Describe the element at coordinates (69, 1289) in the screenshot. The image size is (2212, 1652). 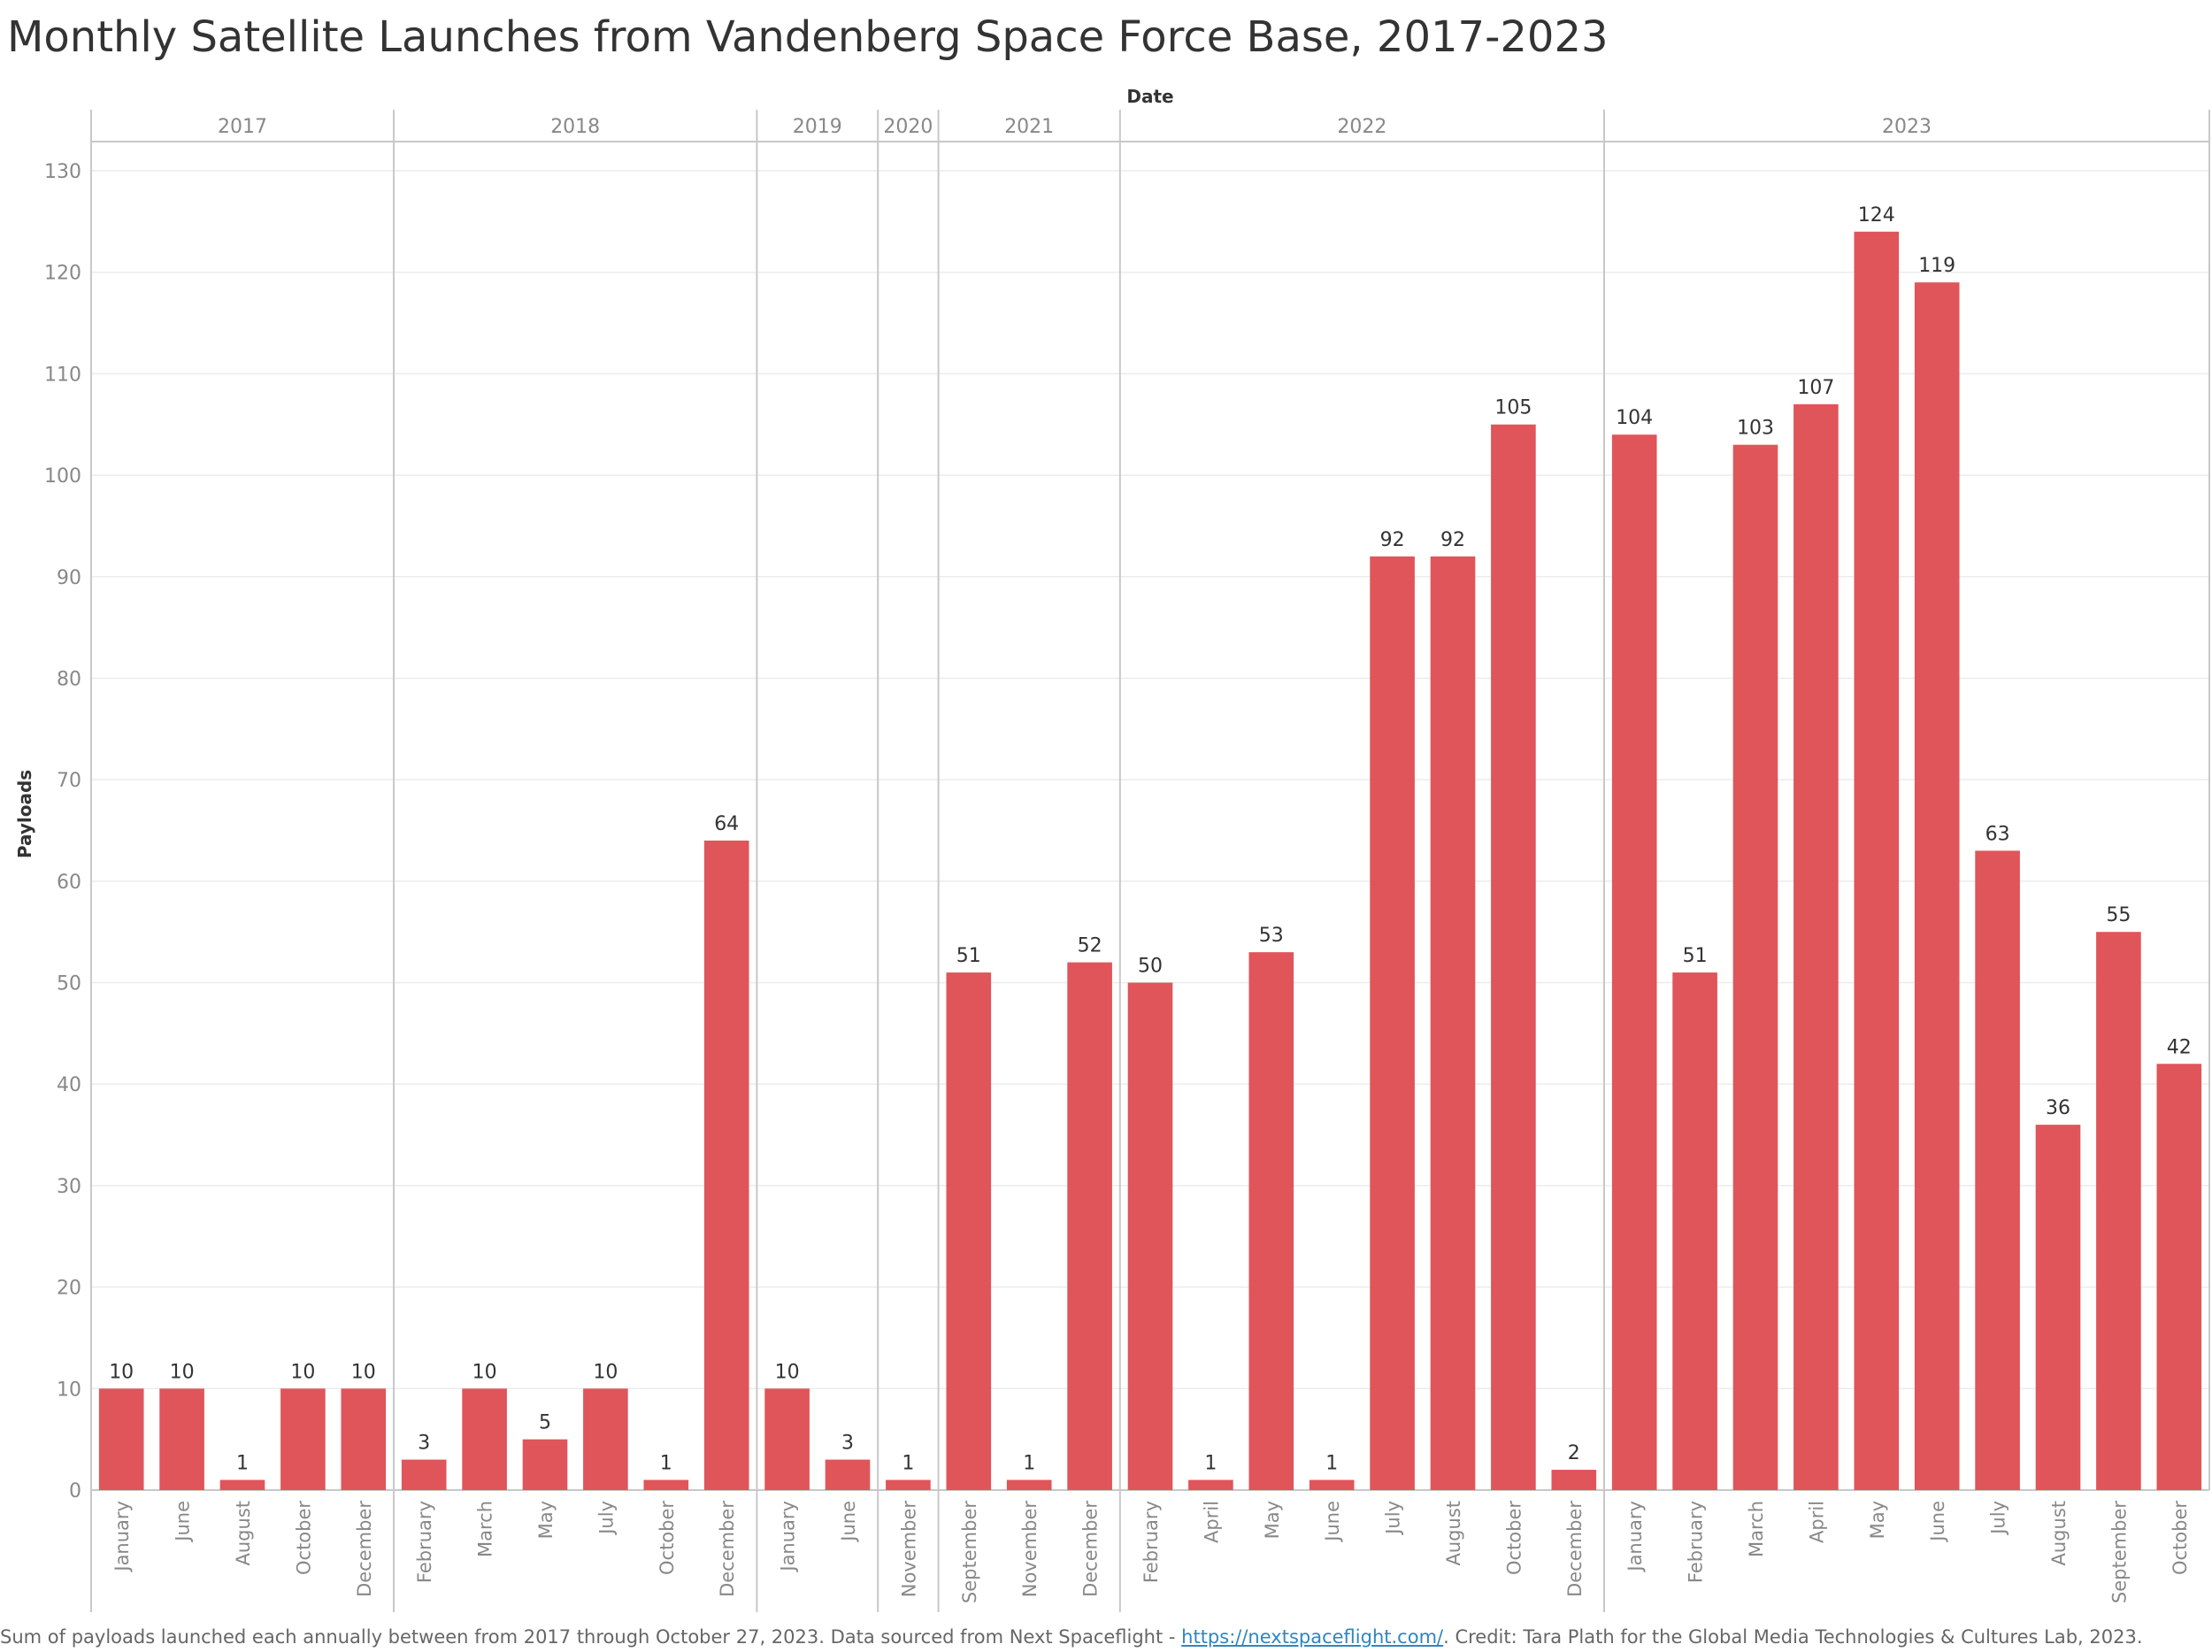
I see `y-tick-label: 20` at that location.